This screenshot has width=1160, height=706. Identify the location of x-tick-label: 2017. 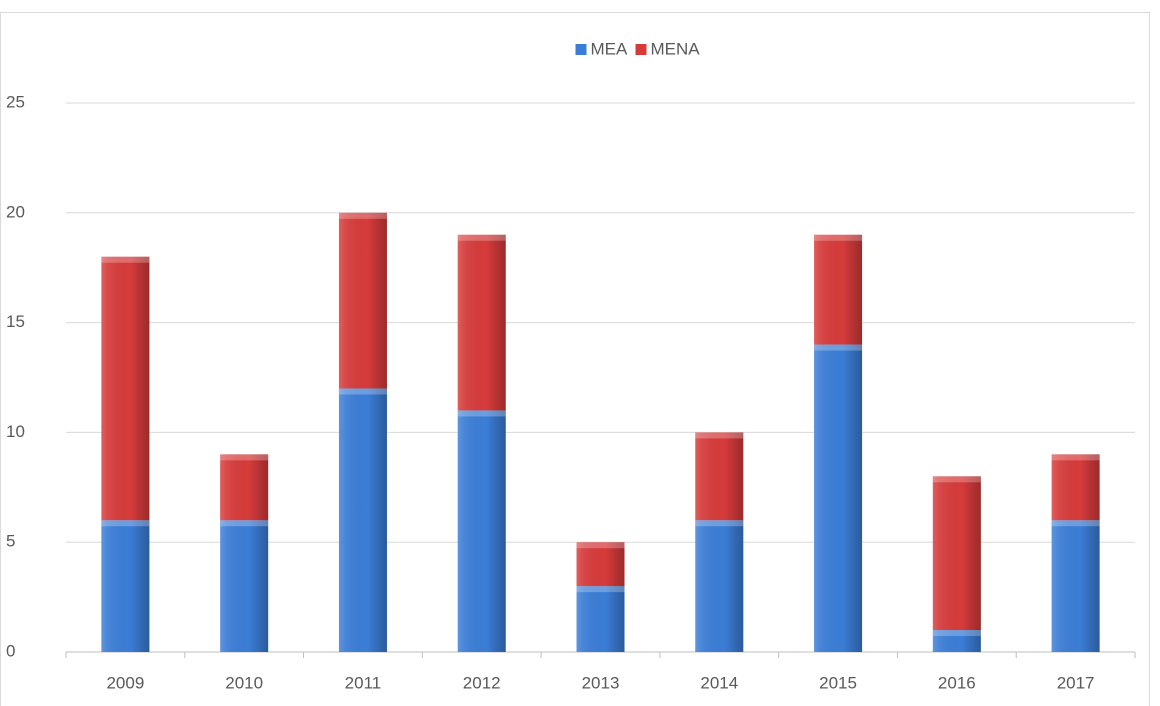
(1076, 682).